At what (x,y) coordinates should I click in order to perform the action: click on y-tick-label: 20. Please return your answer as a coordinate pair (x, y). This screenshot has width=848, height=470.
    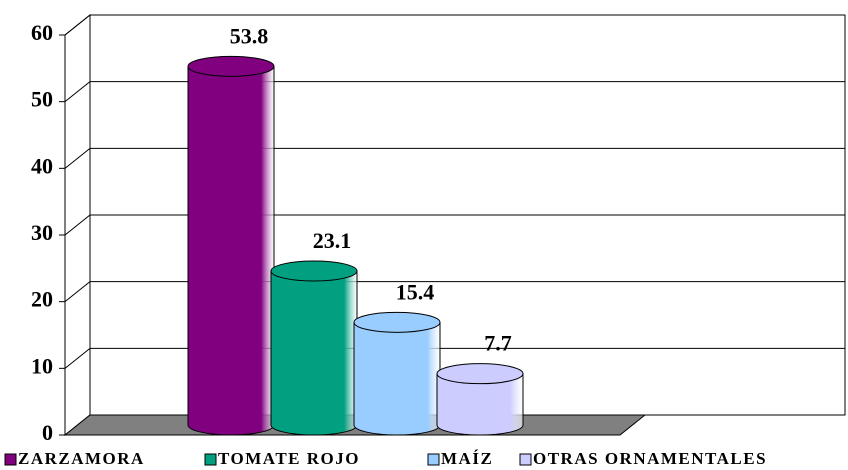
    Looking at the image, I should click on (42, 299).